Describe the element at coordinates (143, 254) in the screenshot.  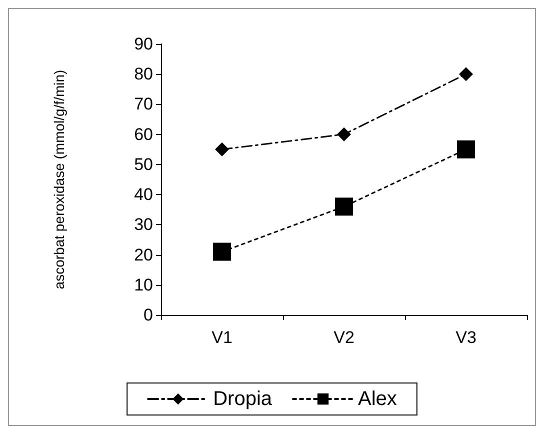
I see `y-tick-label: 20` at that location.